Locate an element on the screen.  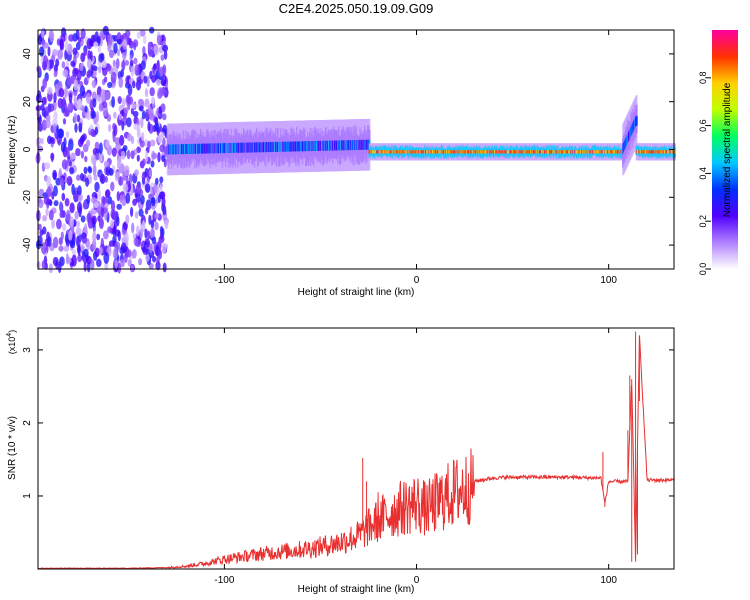
snr-x-tick-label: 0 is located at coordinates (417, 580).